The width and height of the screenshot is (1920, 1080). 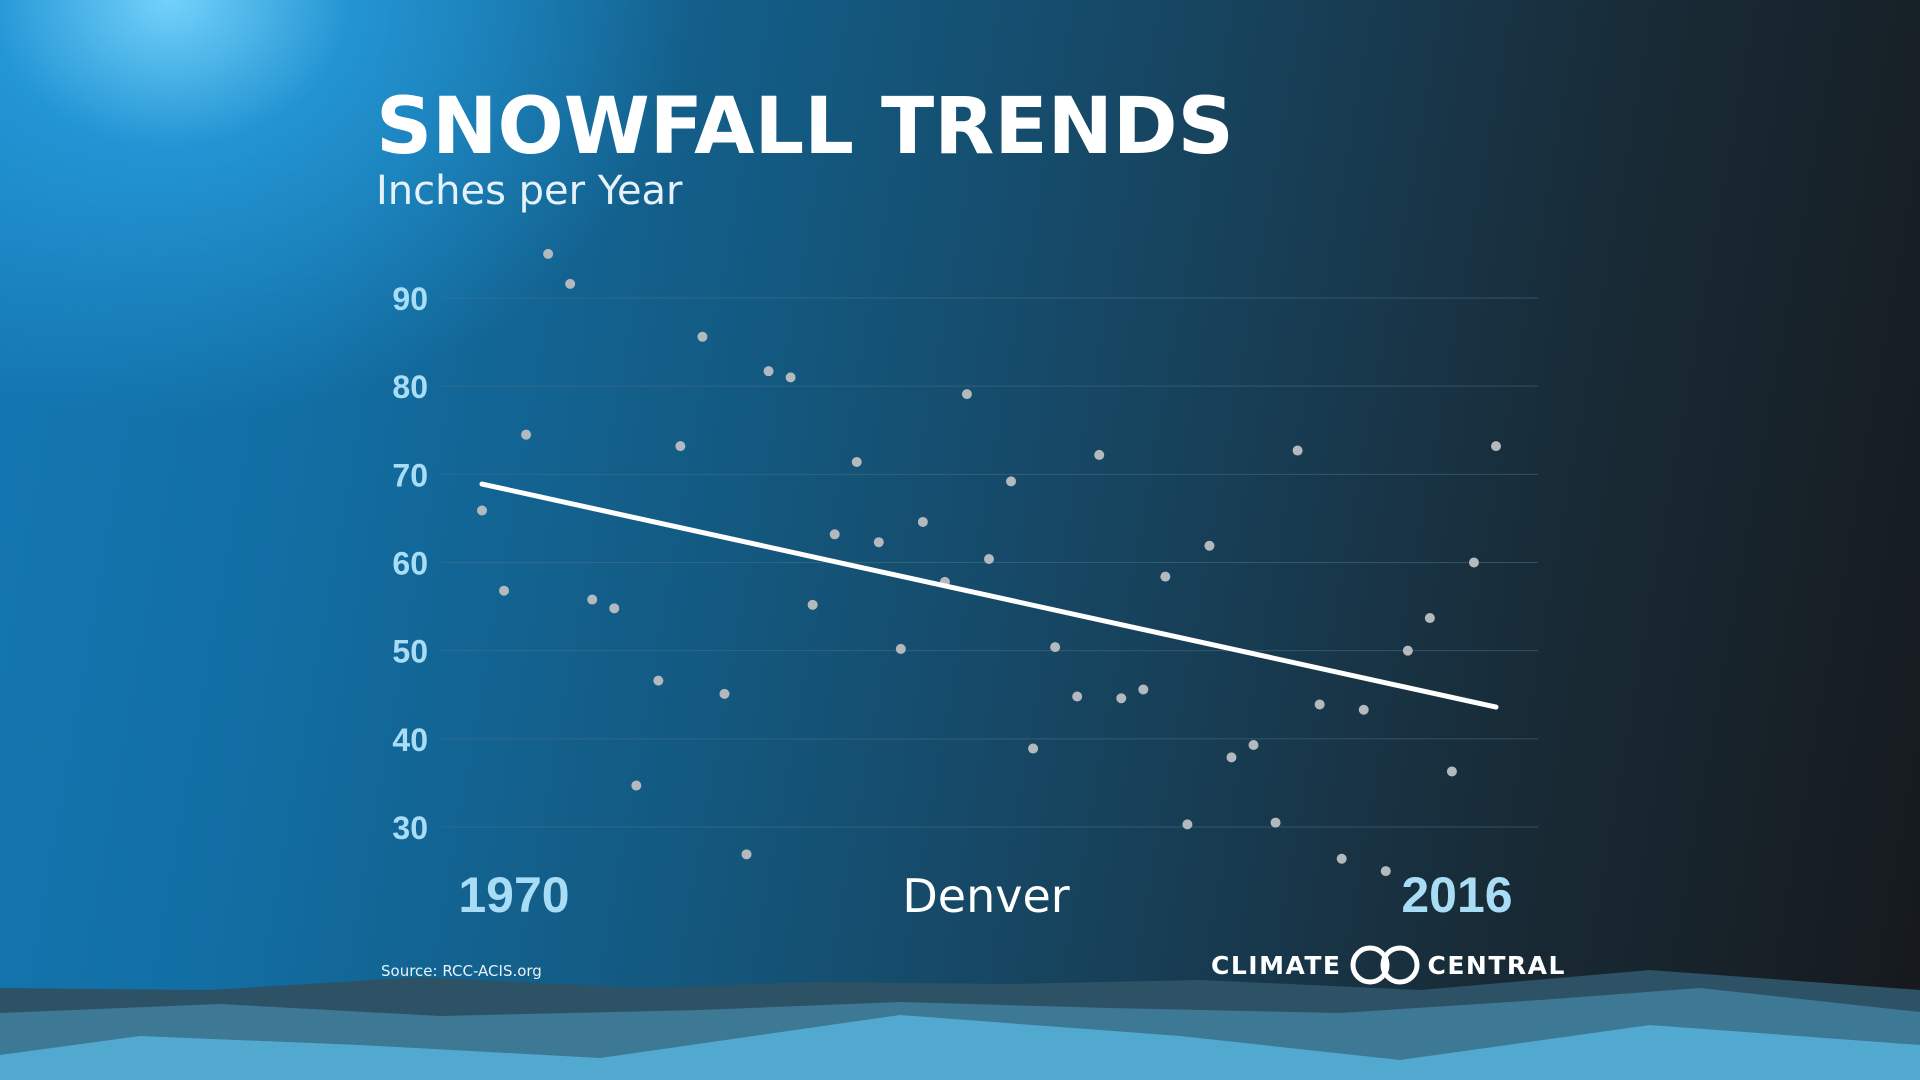 I want to click on logo-text-right: CENTRAL, so click(x=1496, y=965).